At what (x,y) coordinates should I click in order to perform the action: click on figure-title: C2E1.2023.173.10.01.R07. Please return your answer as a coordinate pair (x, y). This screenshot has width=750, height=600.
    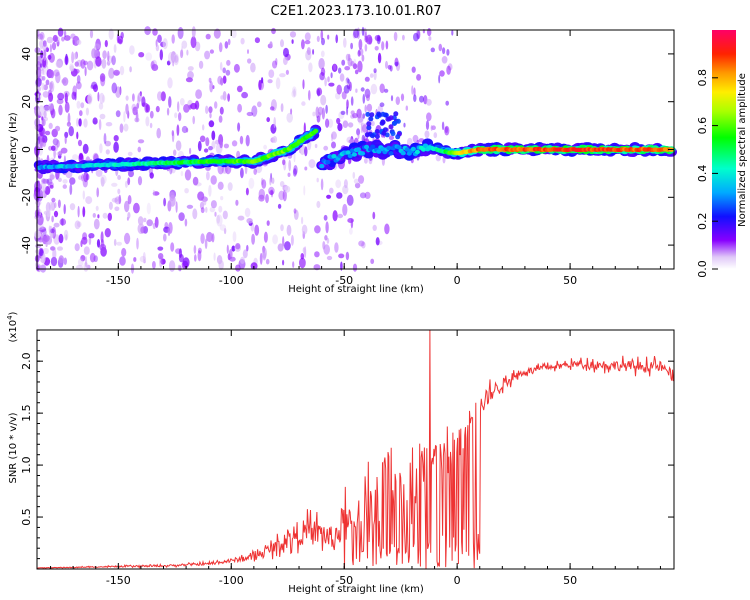
    Looking at the image, I should click on (355, 11).